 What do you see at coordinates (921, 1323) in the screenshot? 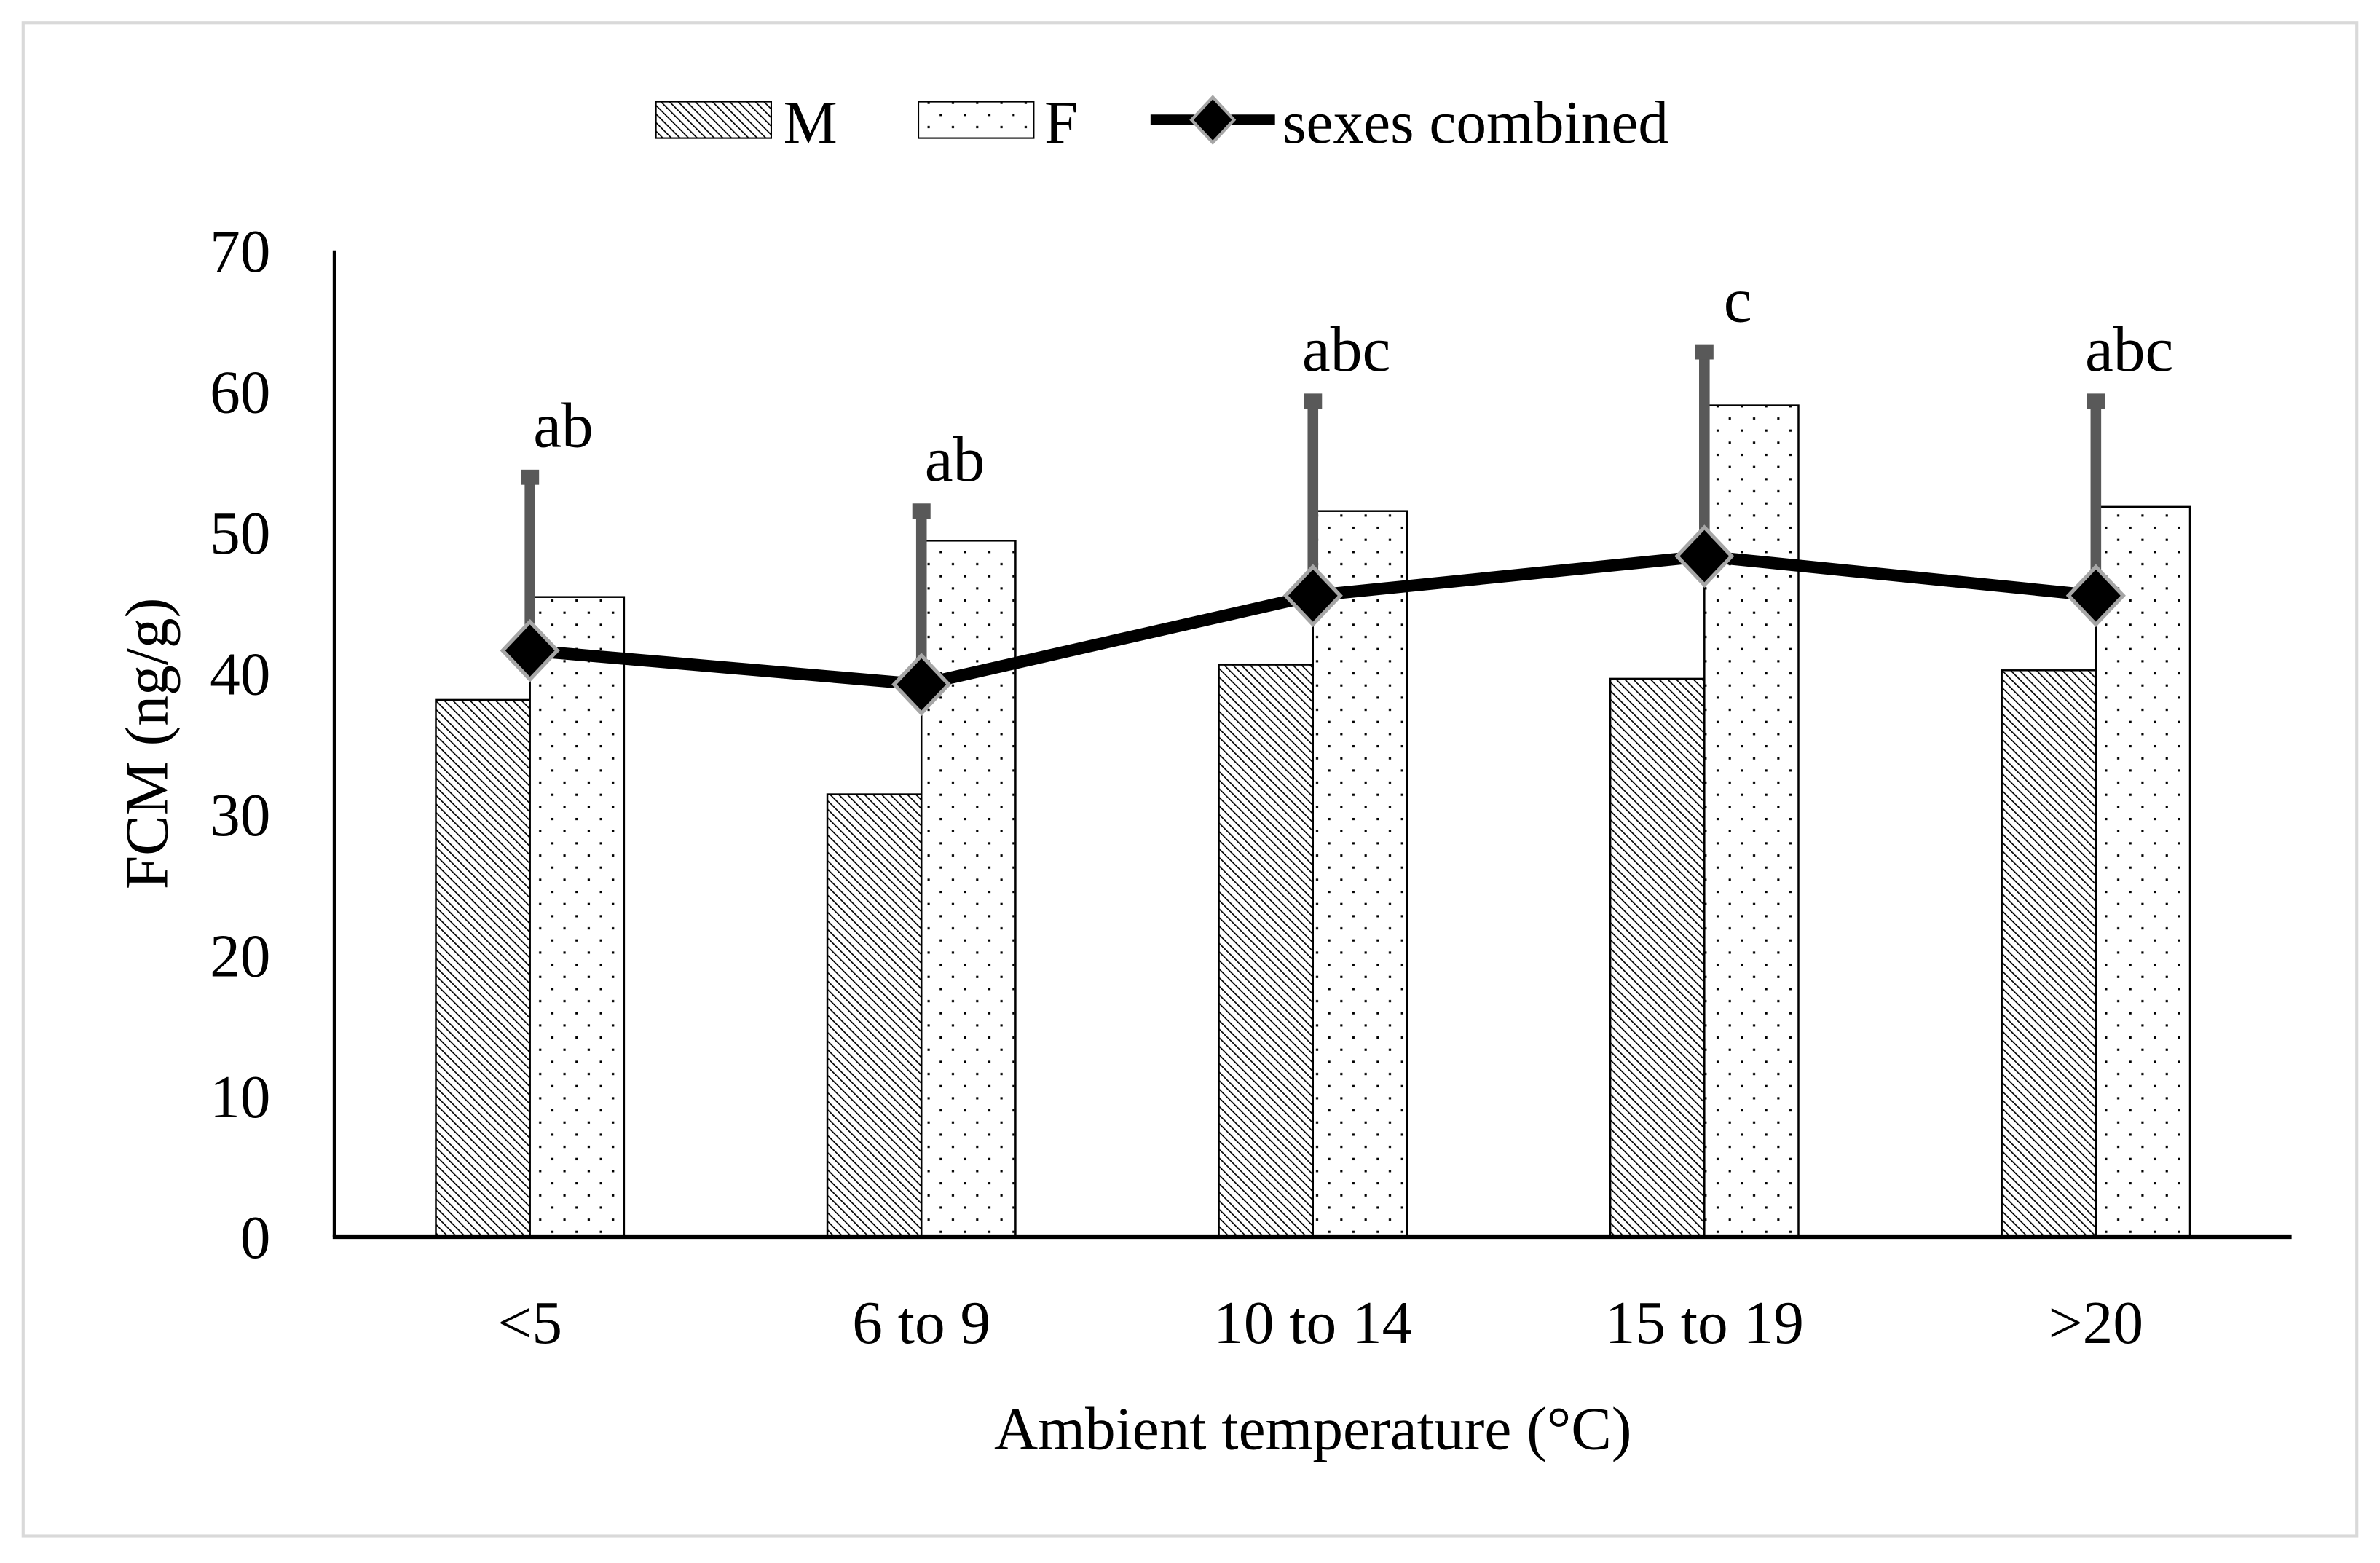
I see `x-tick-label: 6 to 9` at bounding box center [921, 1323].